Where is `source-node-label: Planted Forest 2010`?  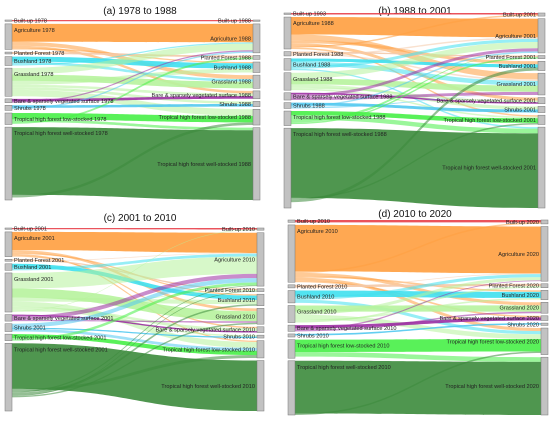 source-node-label: Planted Forest 2010 is located at coordinates (322, 287).